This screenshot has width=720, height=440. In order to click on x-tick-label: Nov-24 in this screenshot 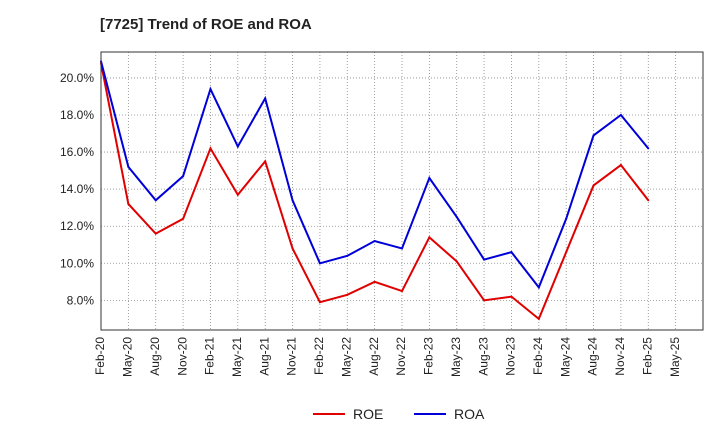, I will do `click(620, 356)`.